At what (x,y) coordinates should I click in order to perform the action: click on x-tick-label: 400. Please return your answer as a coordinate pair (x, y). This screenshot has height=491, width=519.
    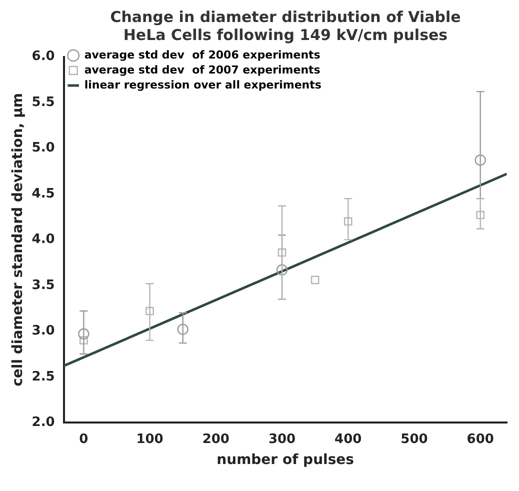
    Looking at the image, I should click on (348, 439).